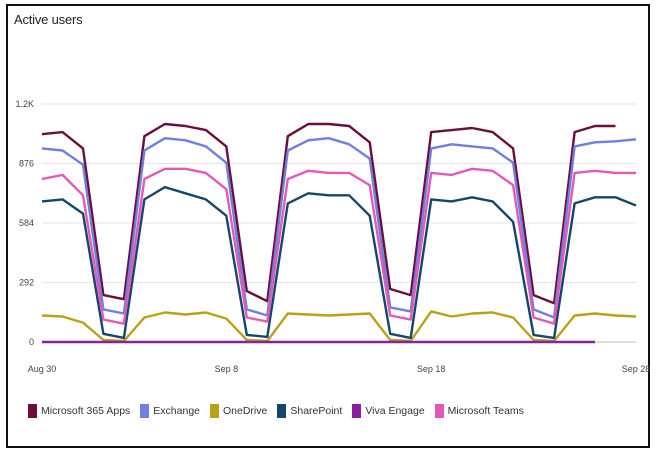 This screenshot has width=658, height=452. What do you see at coordinates (339, 326) in the screenshot?
I see `series-line-onedrive` at bounding box center [339, 326].